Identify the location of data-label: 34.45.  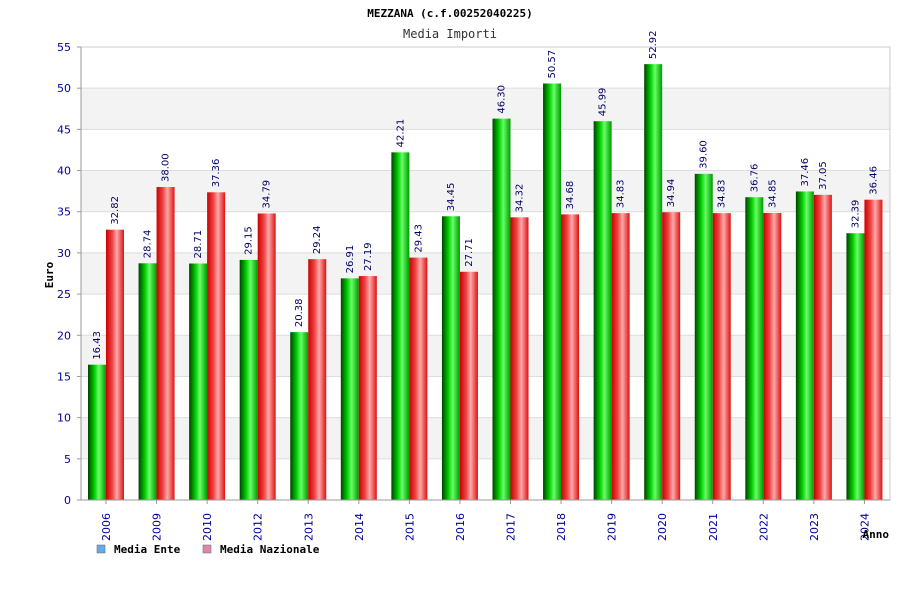
(451, 197).